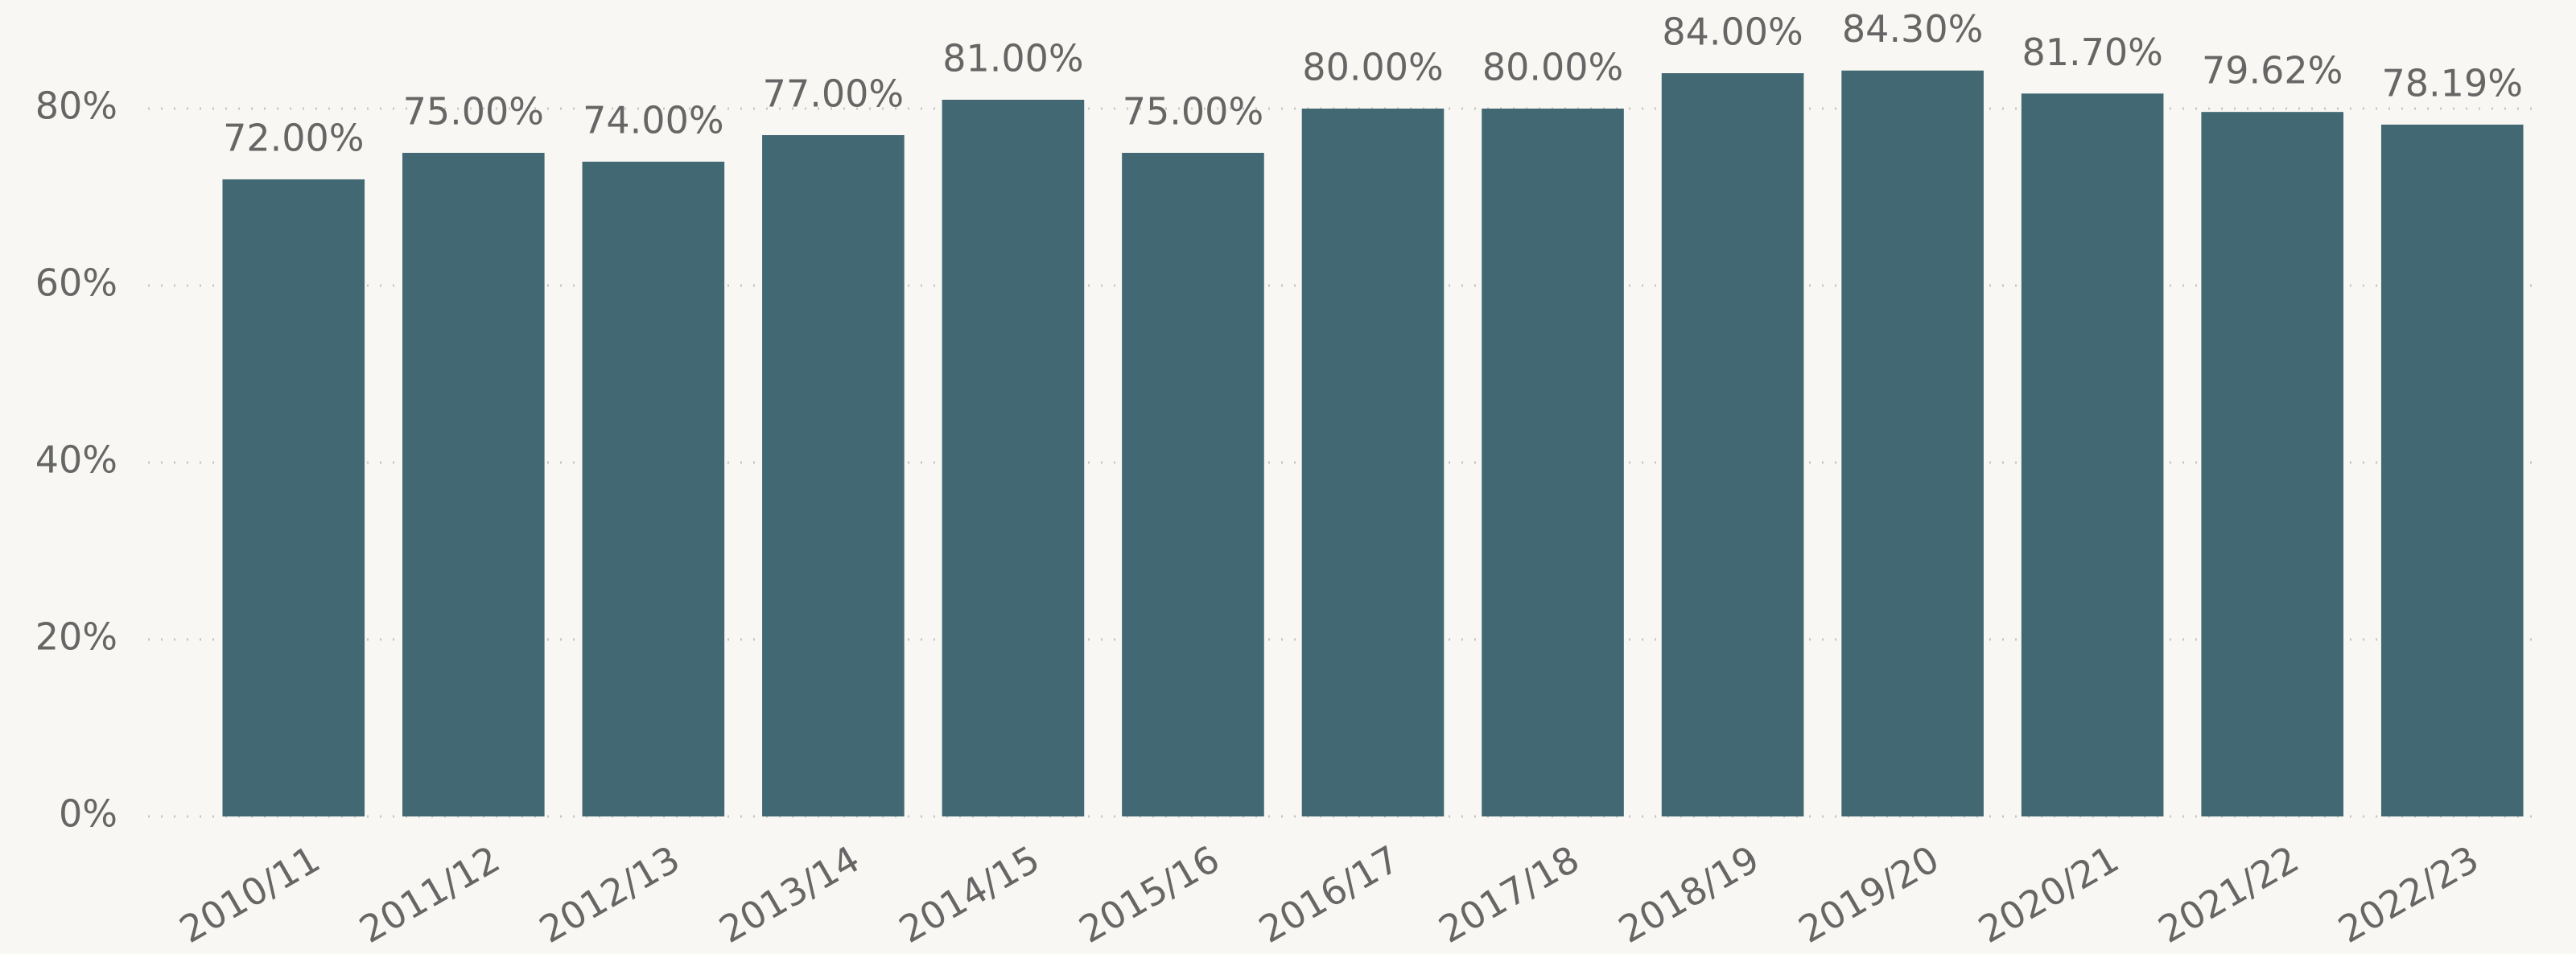 The image size is (2576, 954). Describe the element at coordinates (76, 283) in the screenshot. I see `y-tick-label: 60%` at that location.